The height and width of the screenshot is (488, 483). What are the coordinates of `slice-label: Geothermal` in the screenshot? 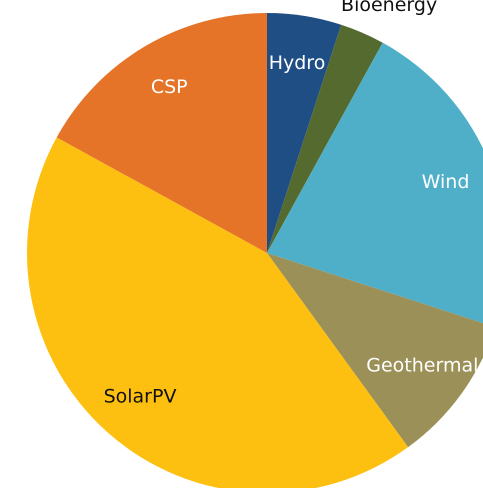 It's located at (422, 365).